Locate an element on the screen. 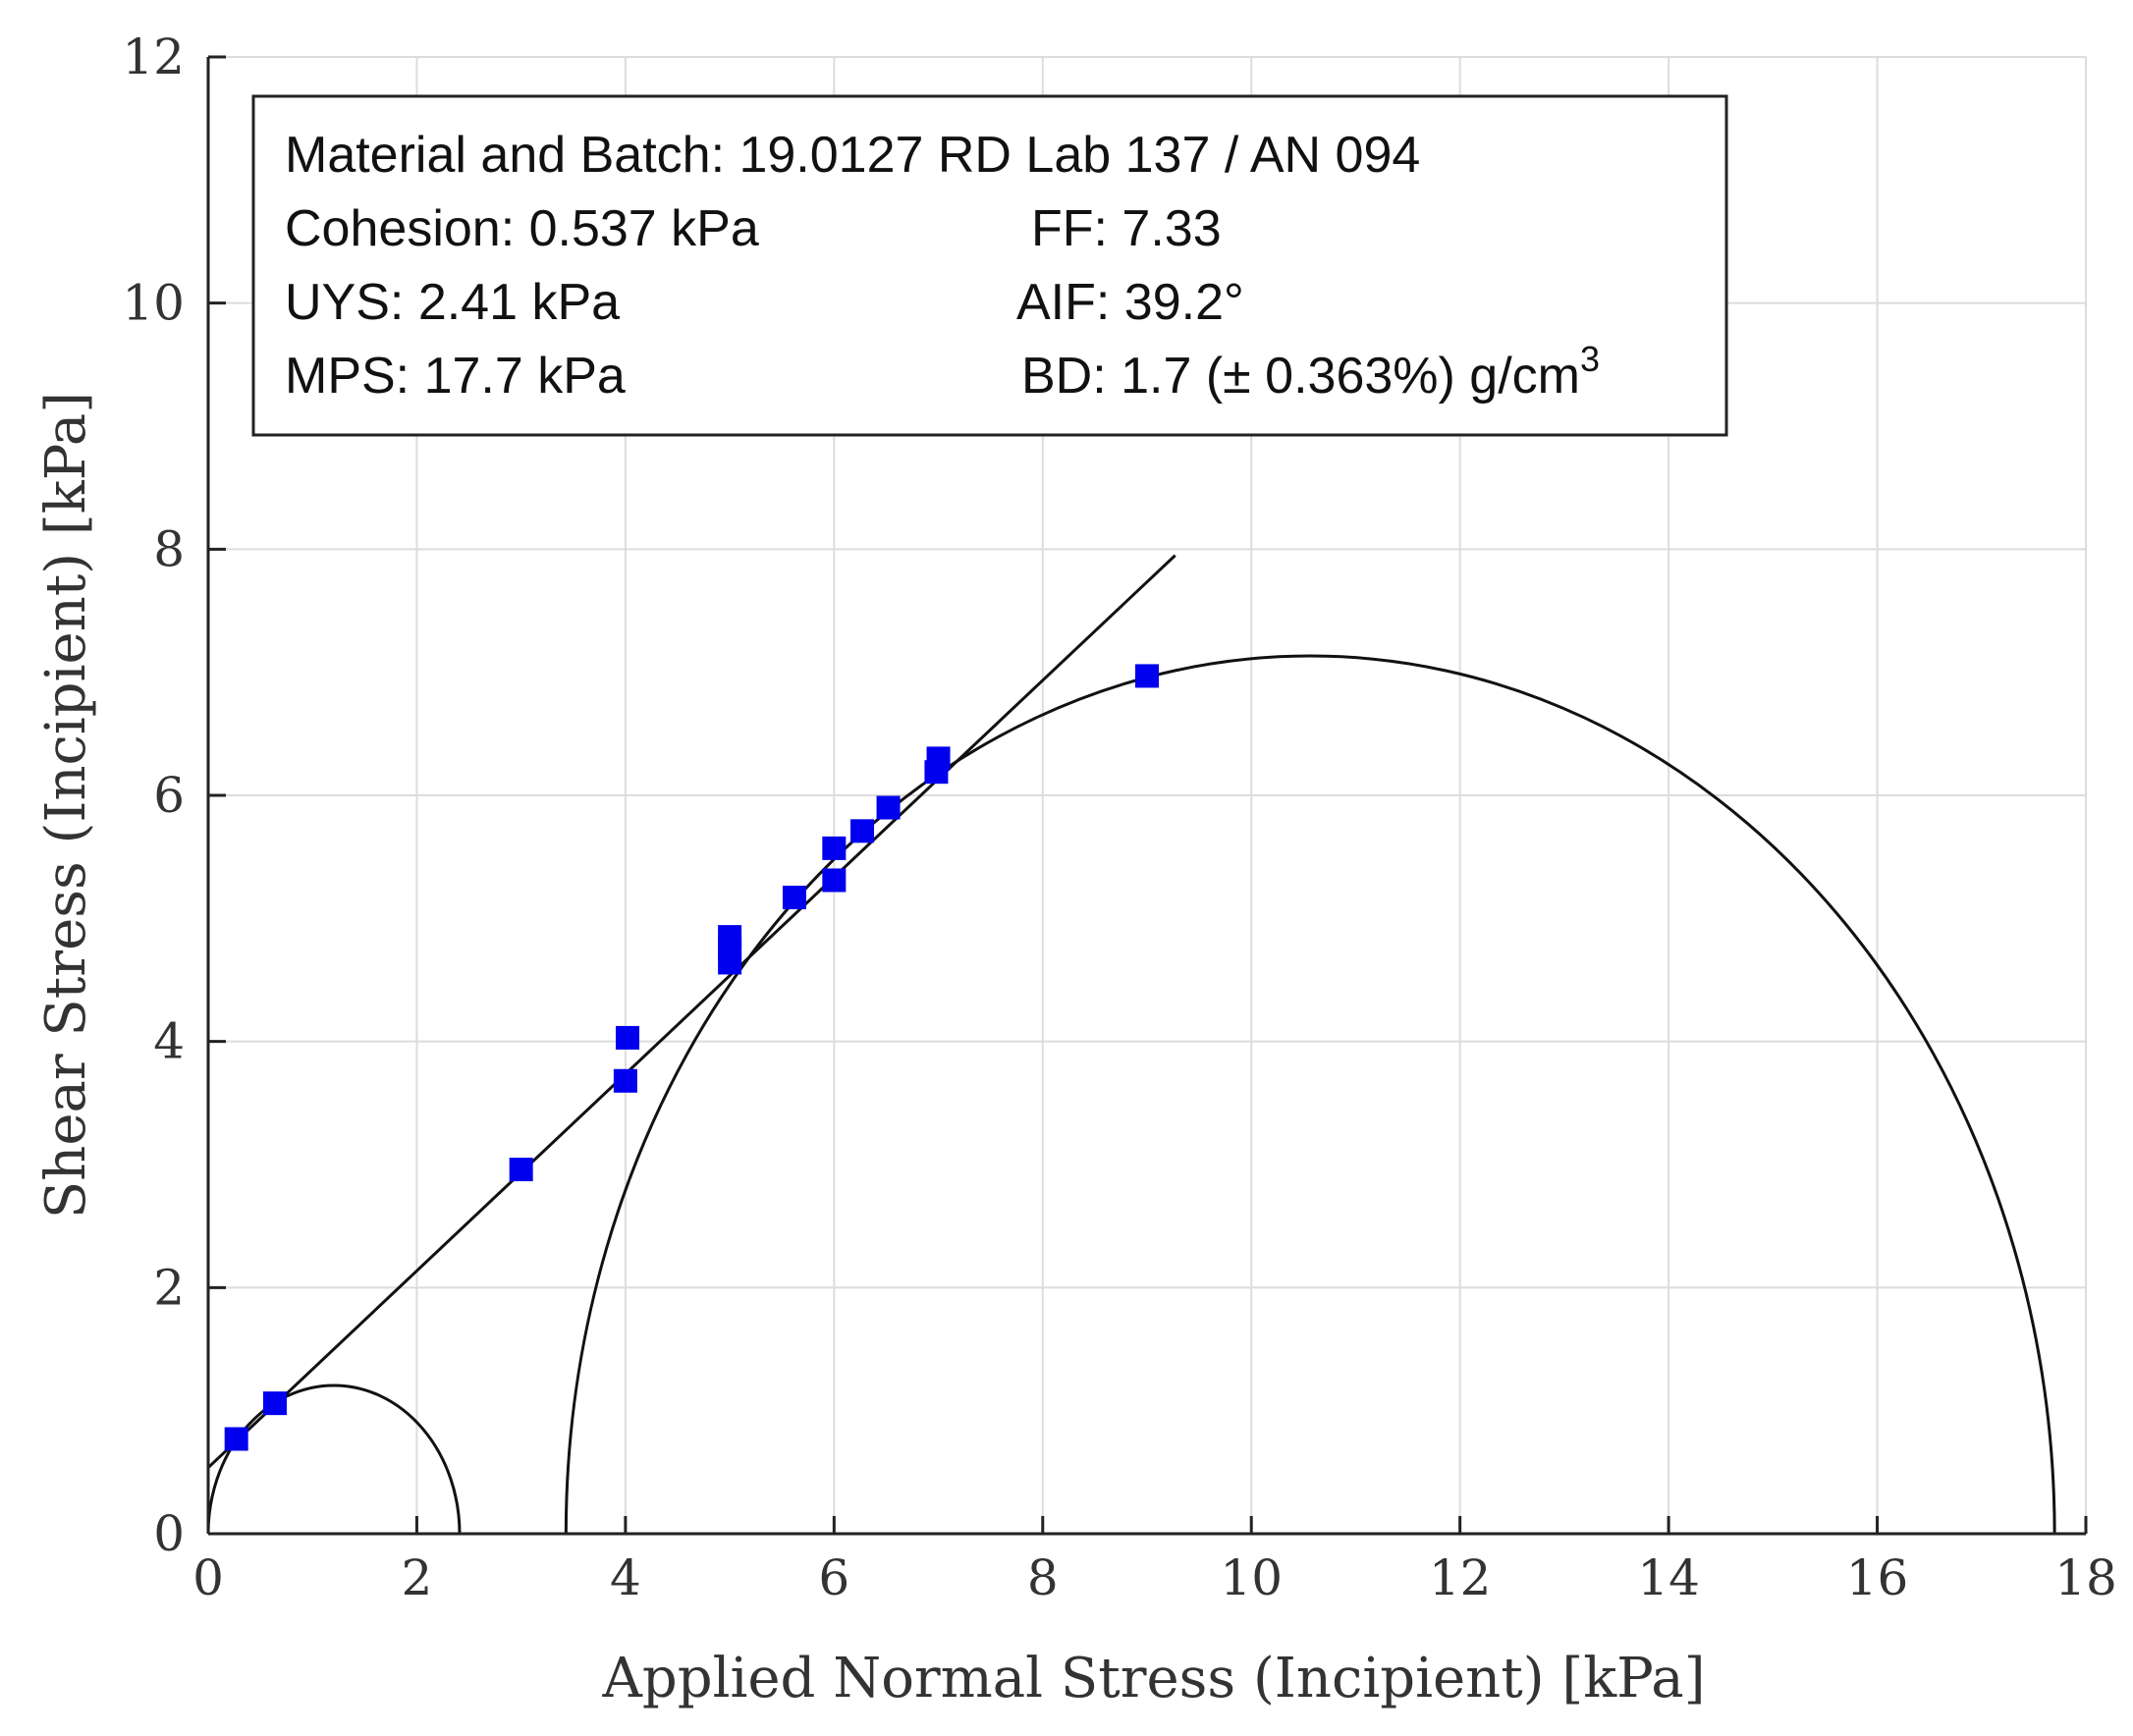  y-tick-label: 4 is located at coordinates (169, 1041).